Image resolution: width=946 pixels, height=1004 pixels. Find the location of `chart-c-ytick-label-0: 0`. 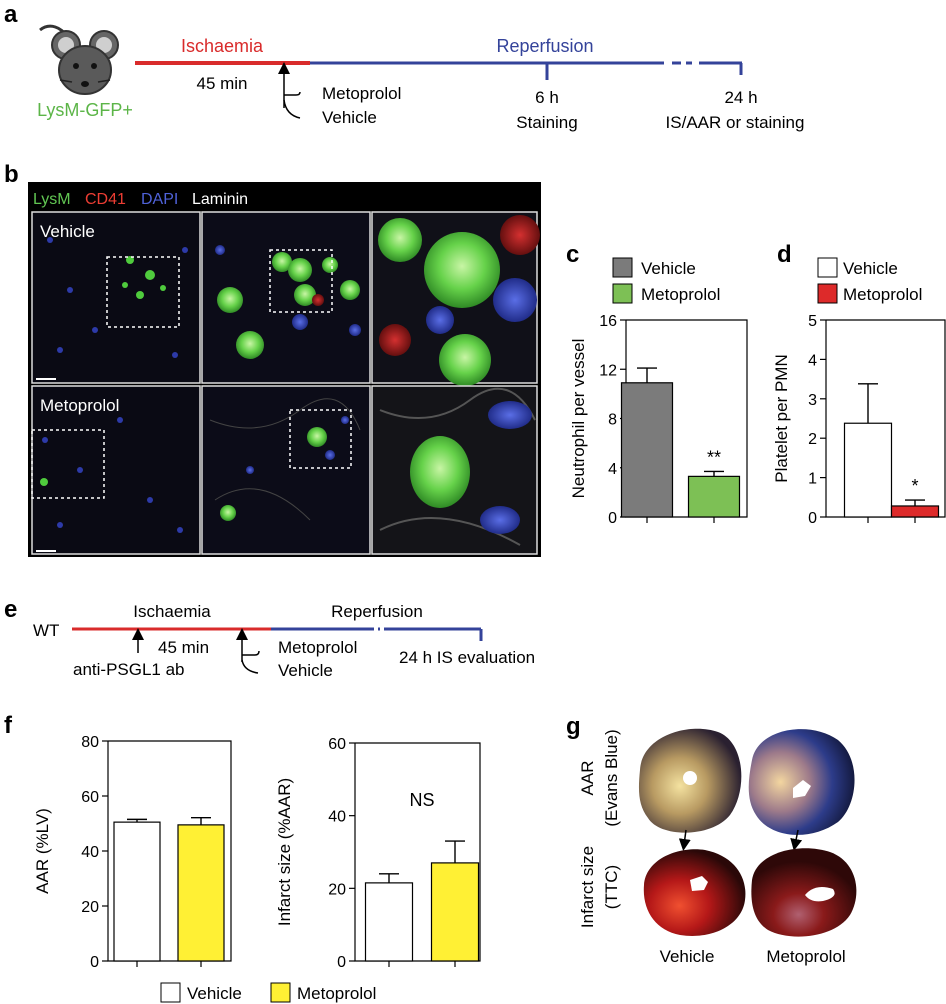

chart-c-ytick-label-0: 0 is located at coordinates (612, 518).